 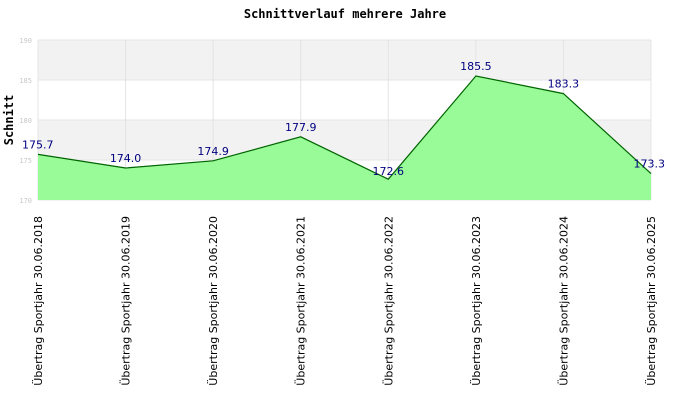 What do you see at coordinates (38, 301) in the screenshot?
I see `x-tick-label: Übertrag Sportjahr 30.06.2018` at bounding box center [38, 301].